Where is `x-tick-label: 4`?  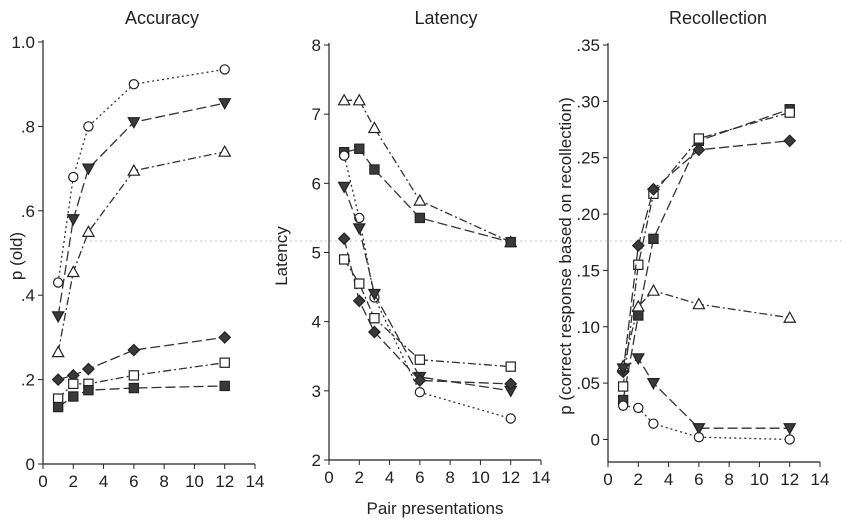
x-tick-label: 4 is located at coordinates (103, 481).